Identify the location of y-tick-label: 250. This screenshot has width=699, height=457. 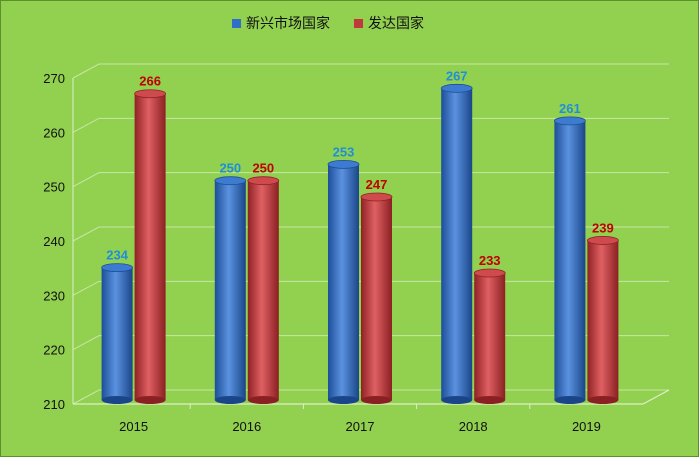
(54, 187).